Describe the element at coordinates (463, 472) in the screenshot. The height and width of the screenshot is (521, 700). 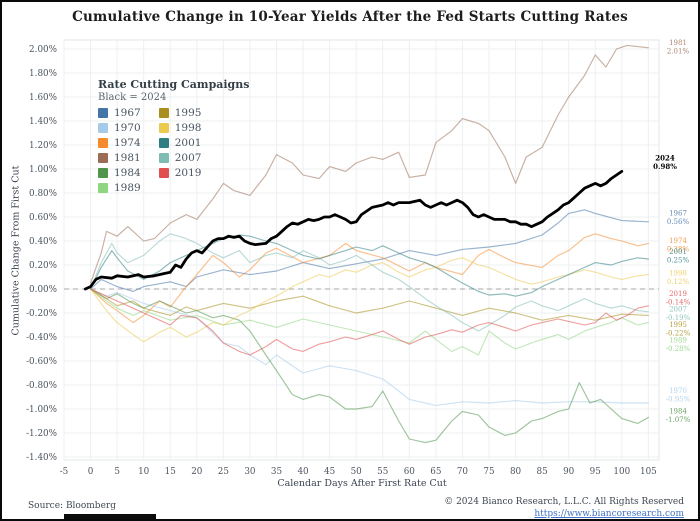
I see `x-tick-label: 70` at that location.